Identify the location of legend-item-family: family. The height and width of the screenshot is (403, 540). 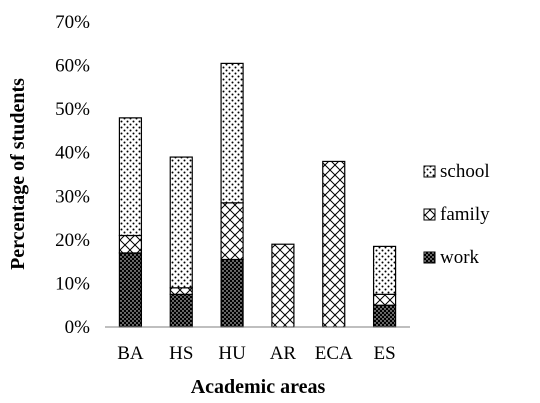
(456, 214).